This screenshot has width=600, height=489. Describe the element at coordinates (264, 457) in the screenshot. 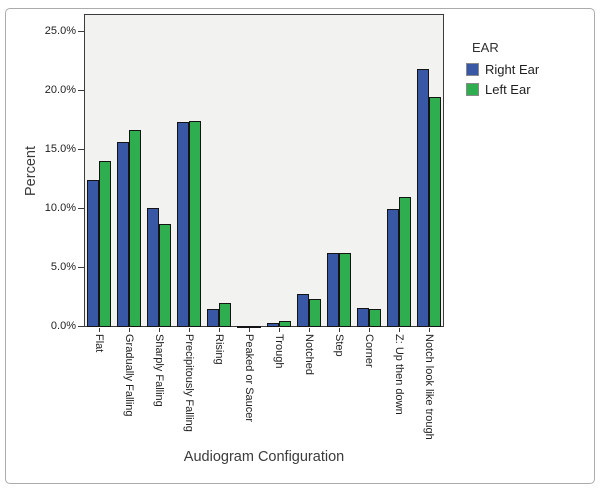

I see `x-axis-title: Audiogram Configuration` at that location.